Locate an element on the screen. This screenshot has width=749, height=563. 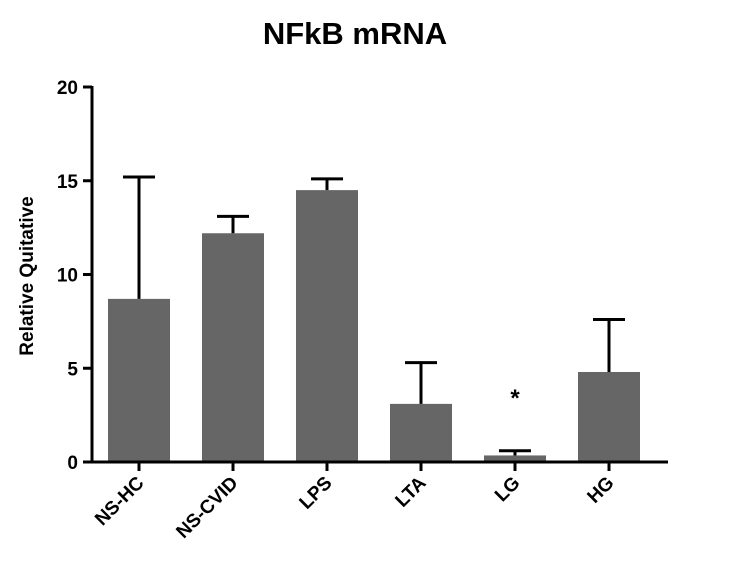
y-tick-label: 15 is located at coordinates (68, 182).